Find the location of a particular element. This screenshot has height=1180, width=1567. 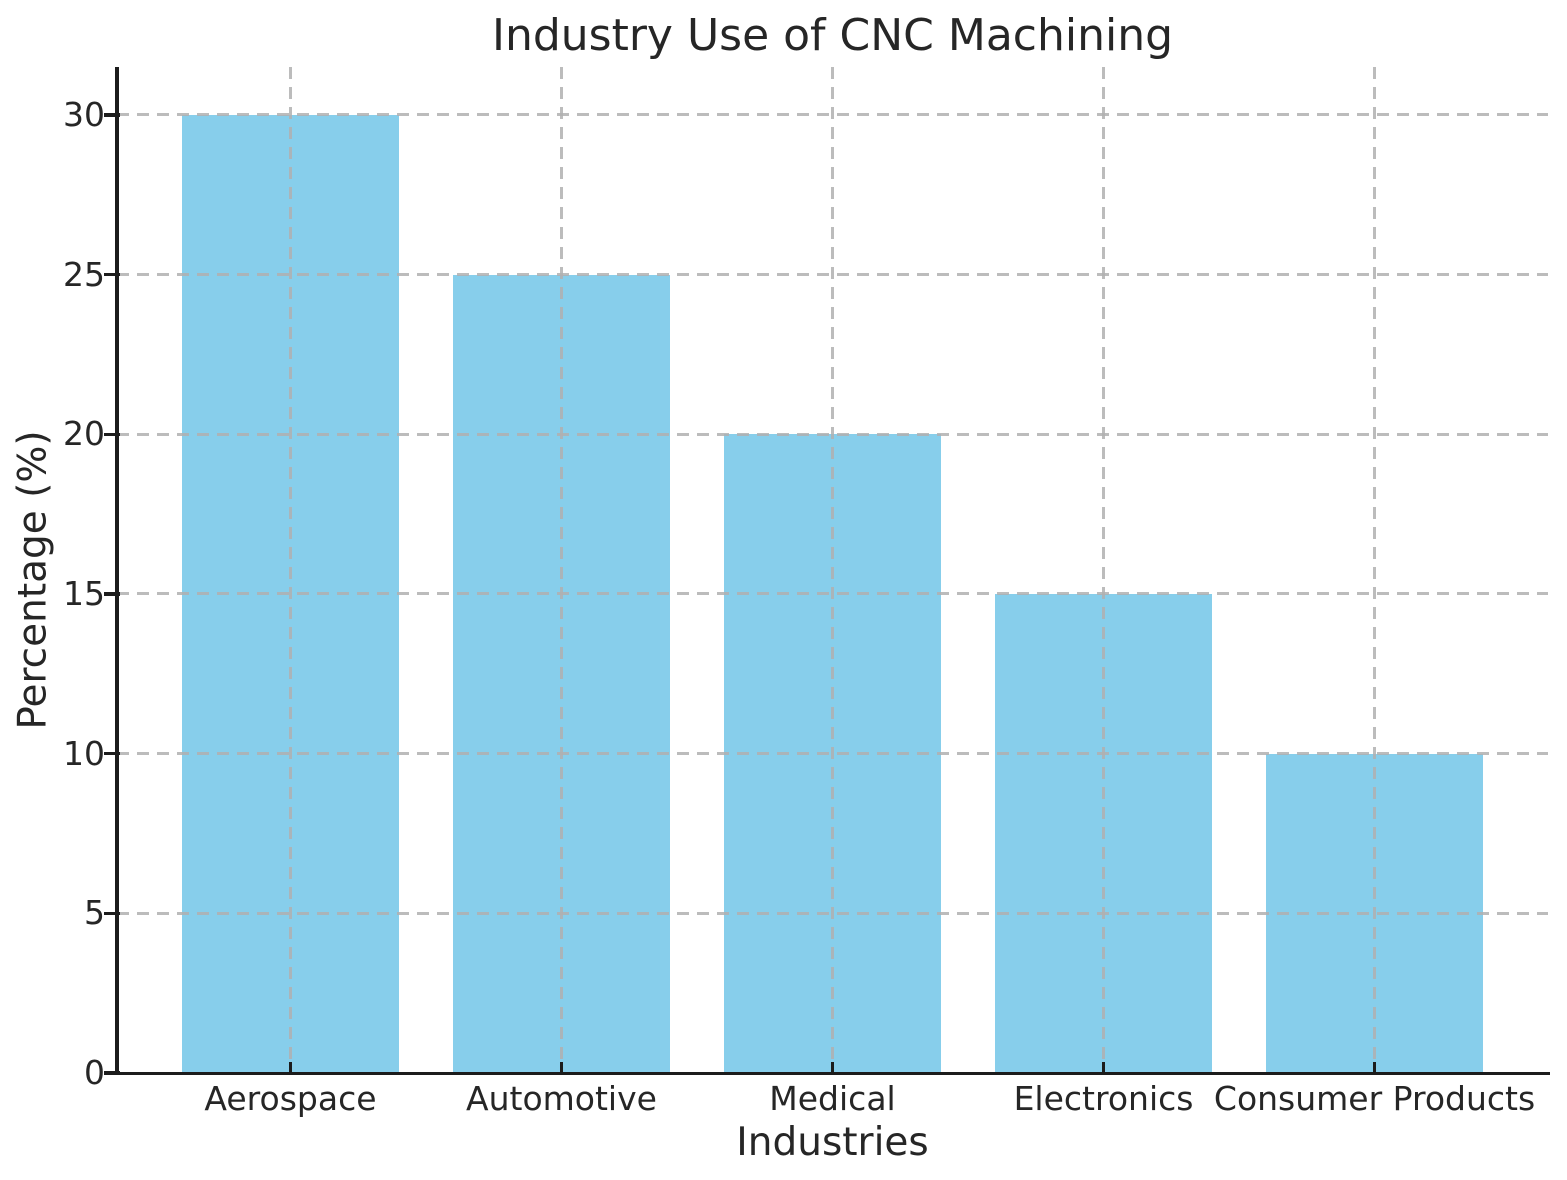

x-tick-mark-automotive is located at coordinates (561, 1066).